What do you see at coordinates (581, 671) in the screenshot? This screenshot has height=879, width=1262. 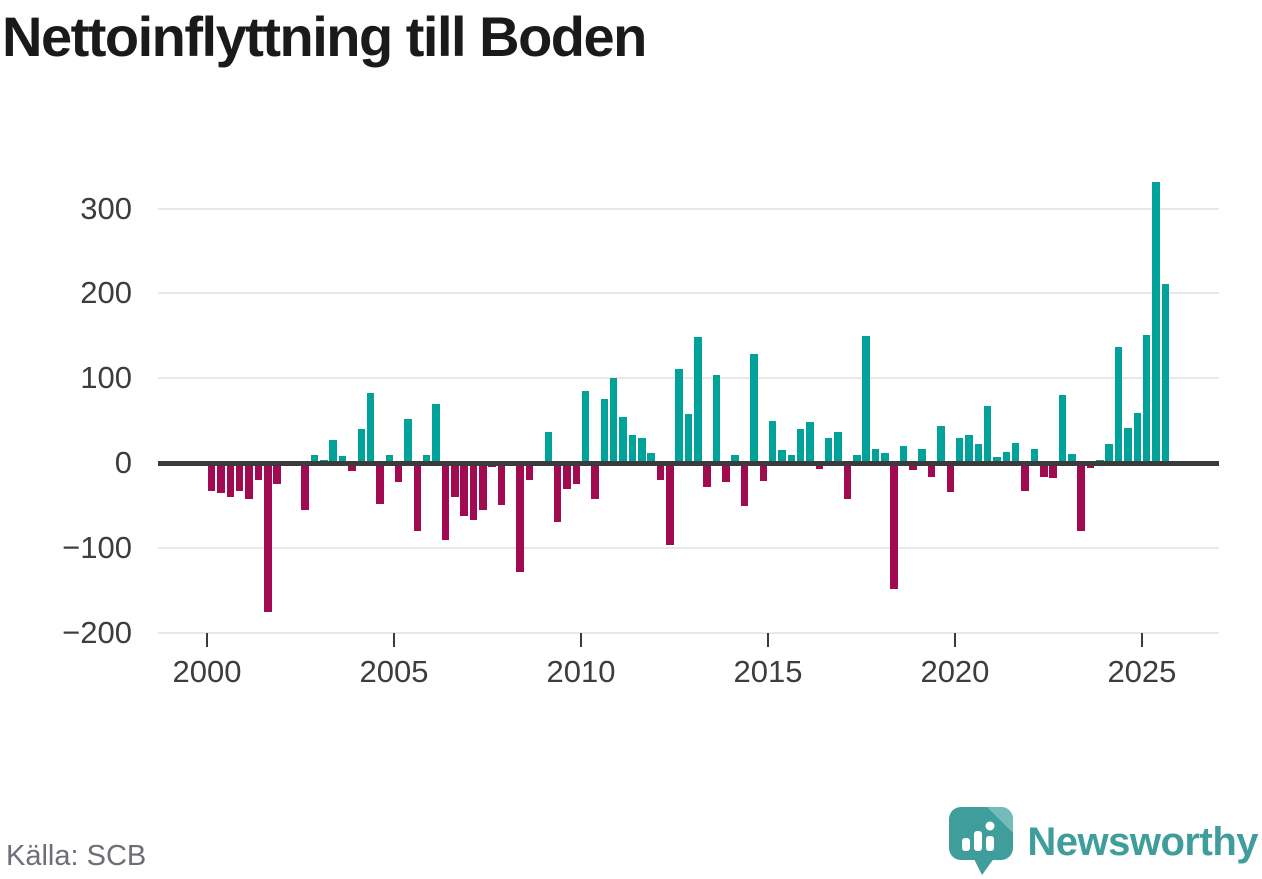 I see `x-axis-tick-label: 2010` at bounding box center [581, 671].